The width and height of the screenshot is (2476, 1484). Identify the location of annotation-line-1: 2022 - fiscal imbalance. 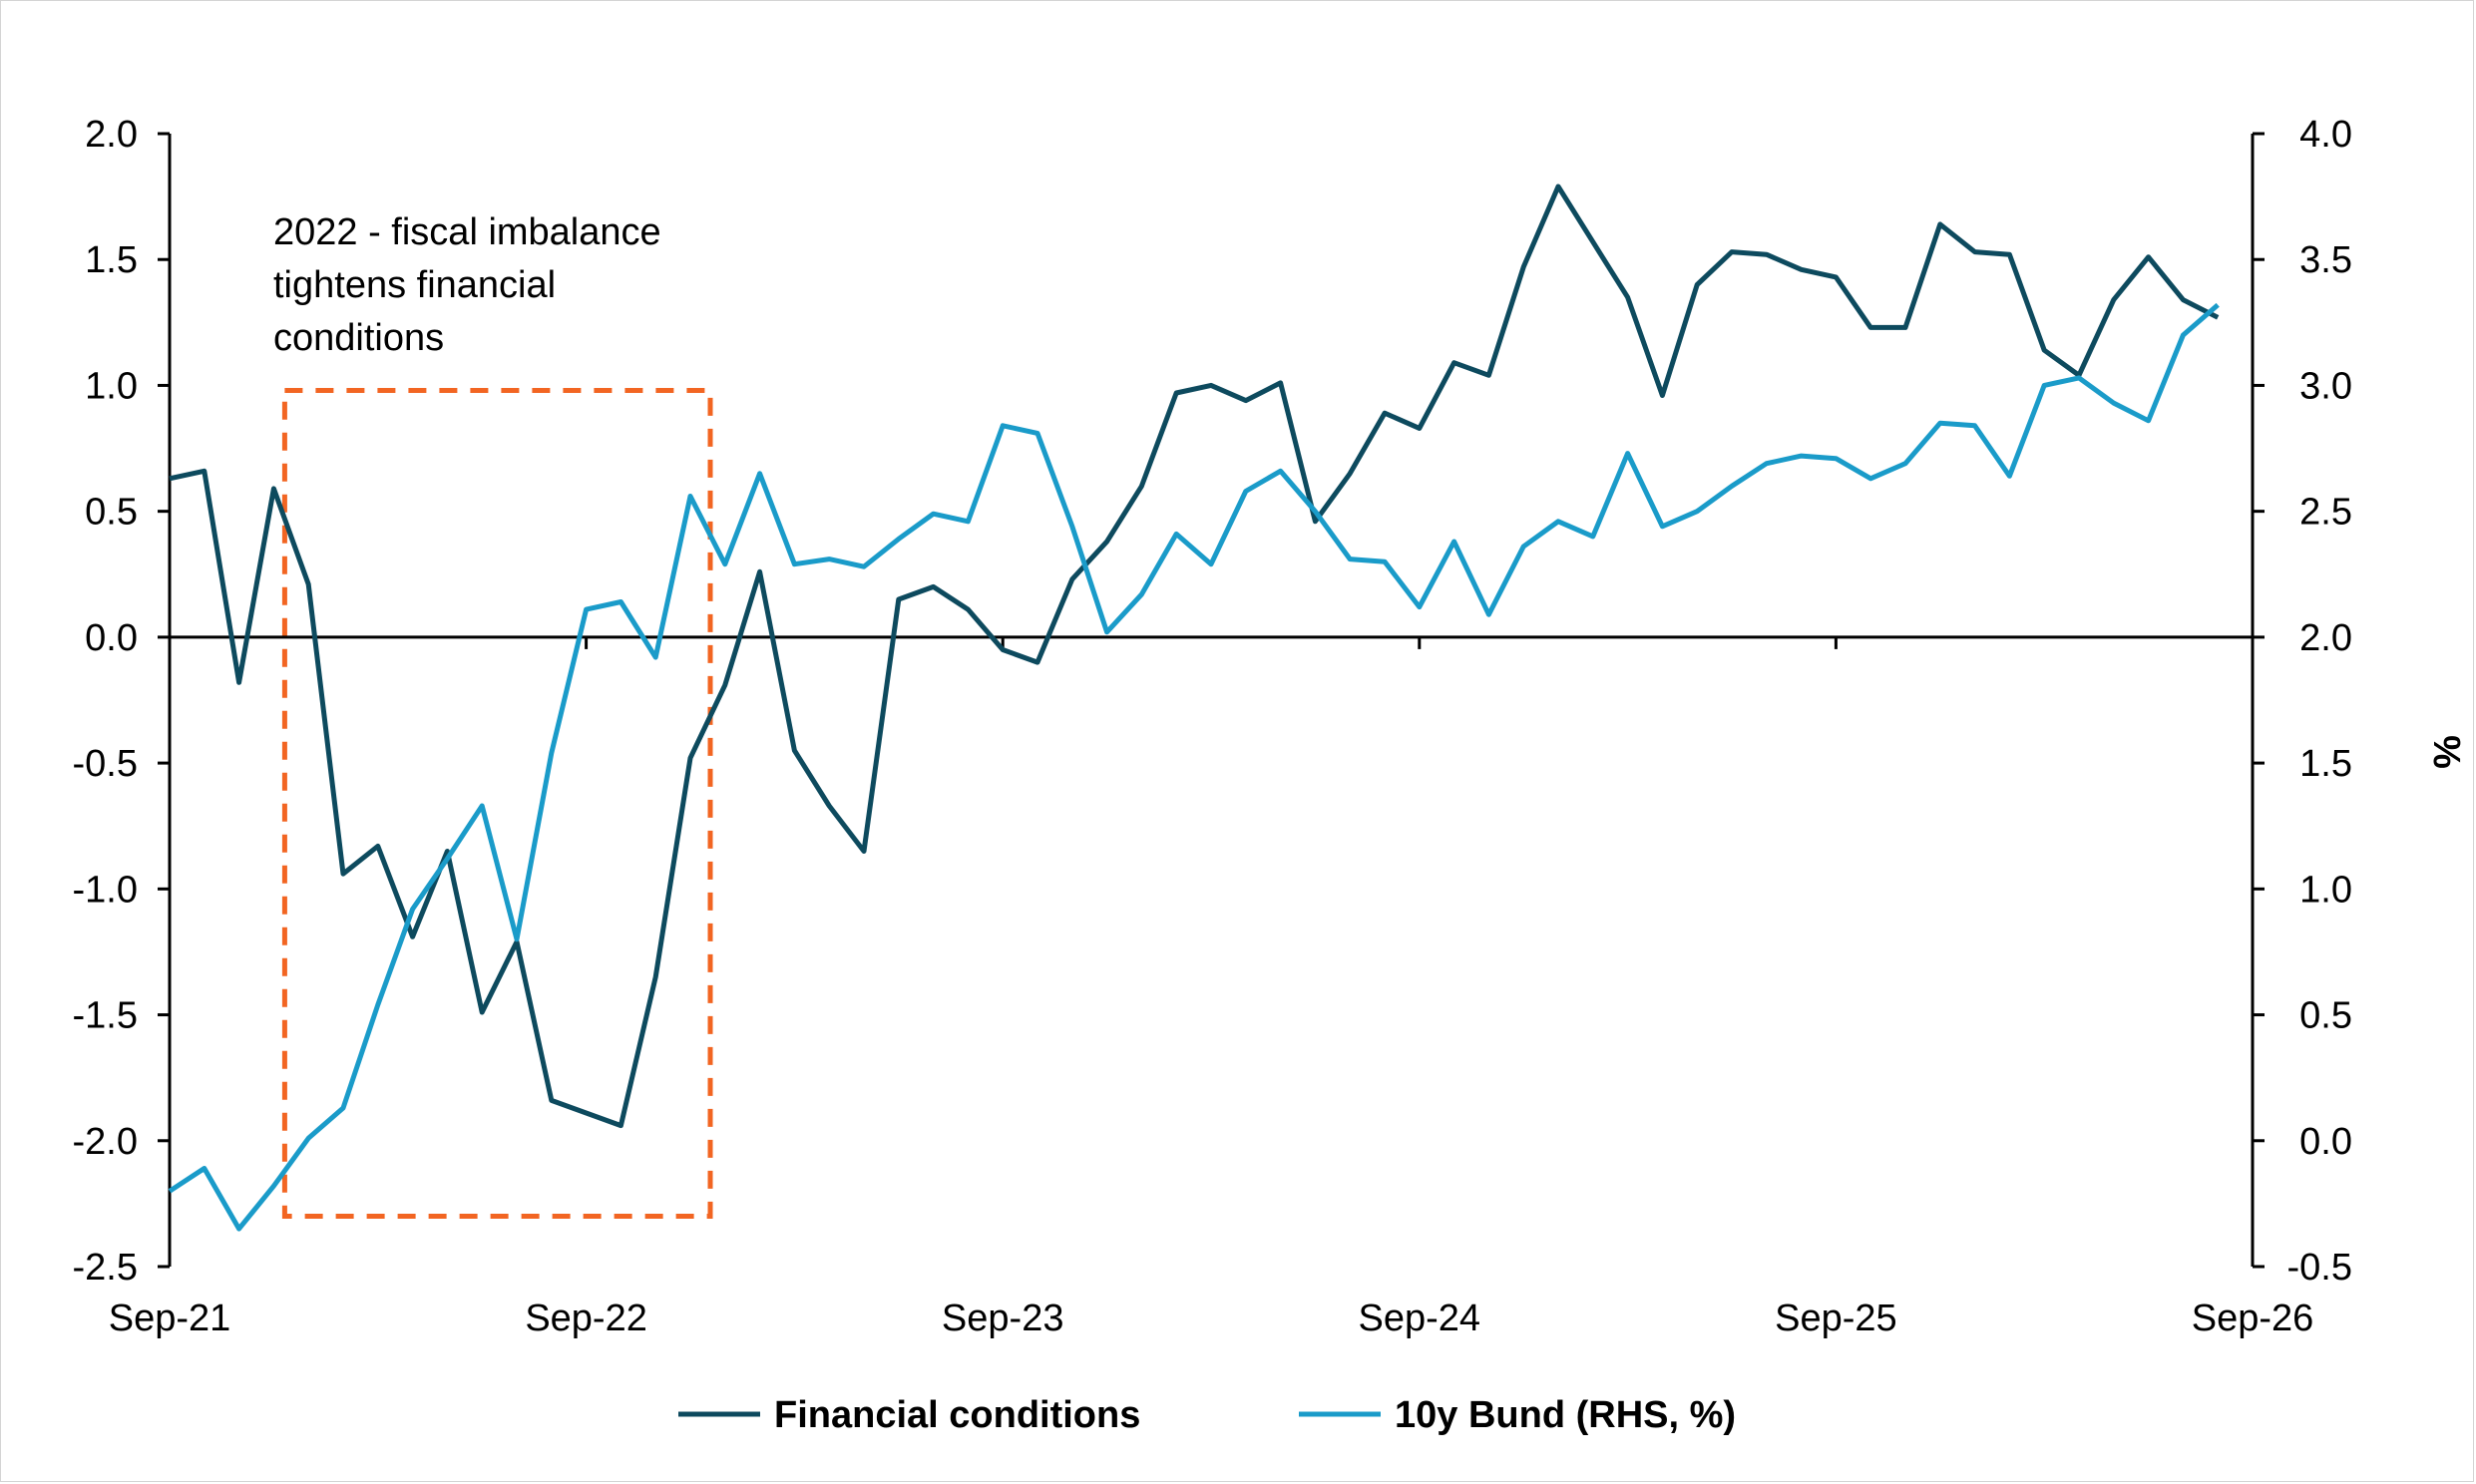
(467, 232).